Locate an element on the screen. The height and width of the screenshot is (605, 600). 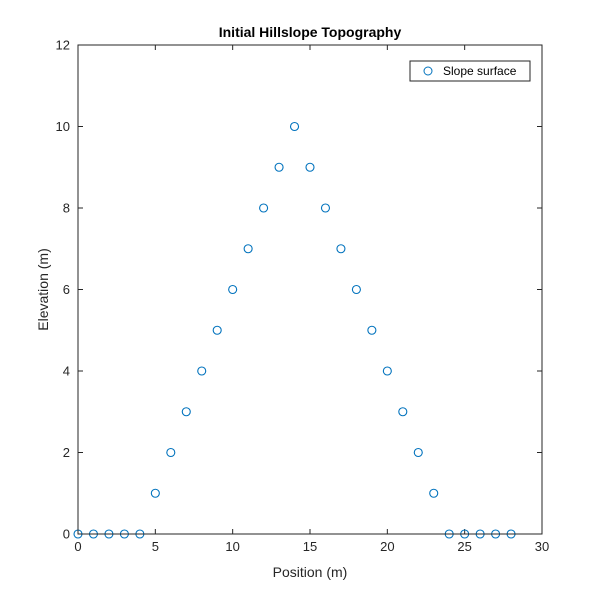
x-tick-label: 5 is located at coordinates (155, 546).